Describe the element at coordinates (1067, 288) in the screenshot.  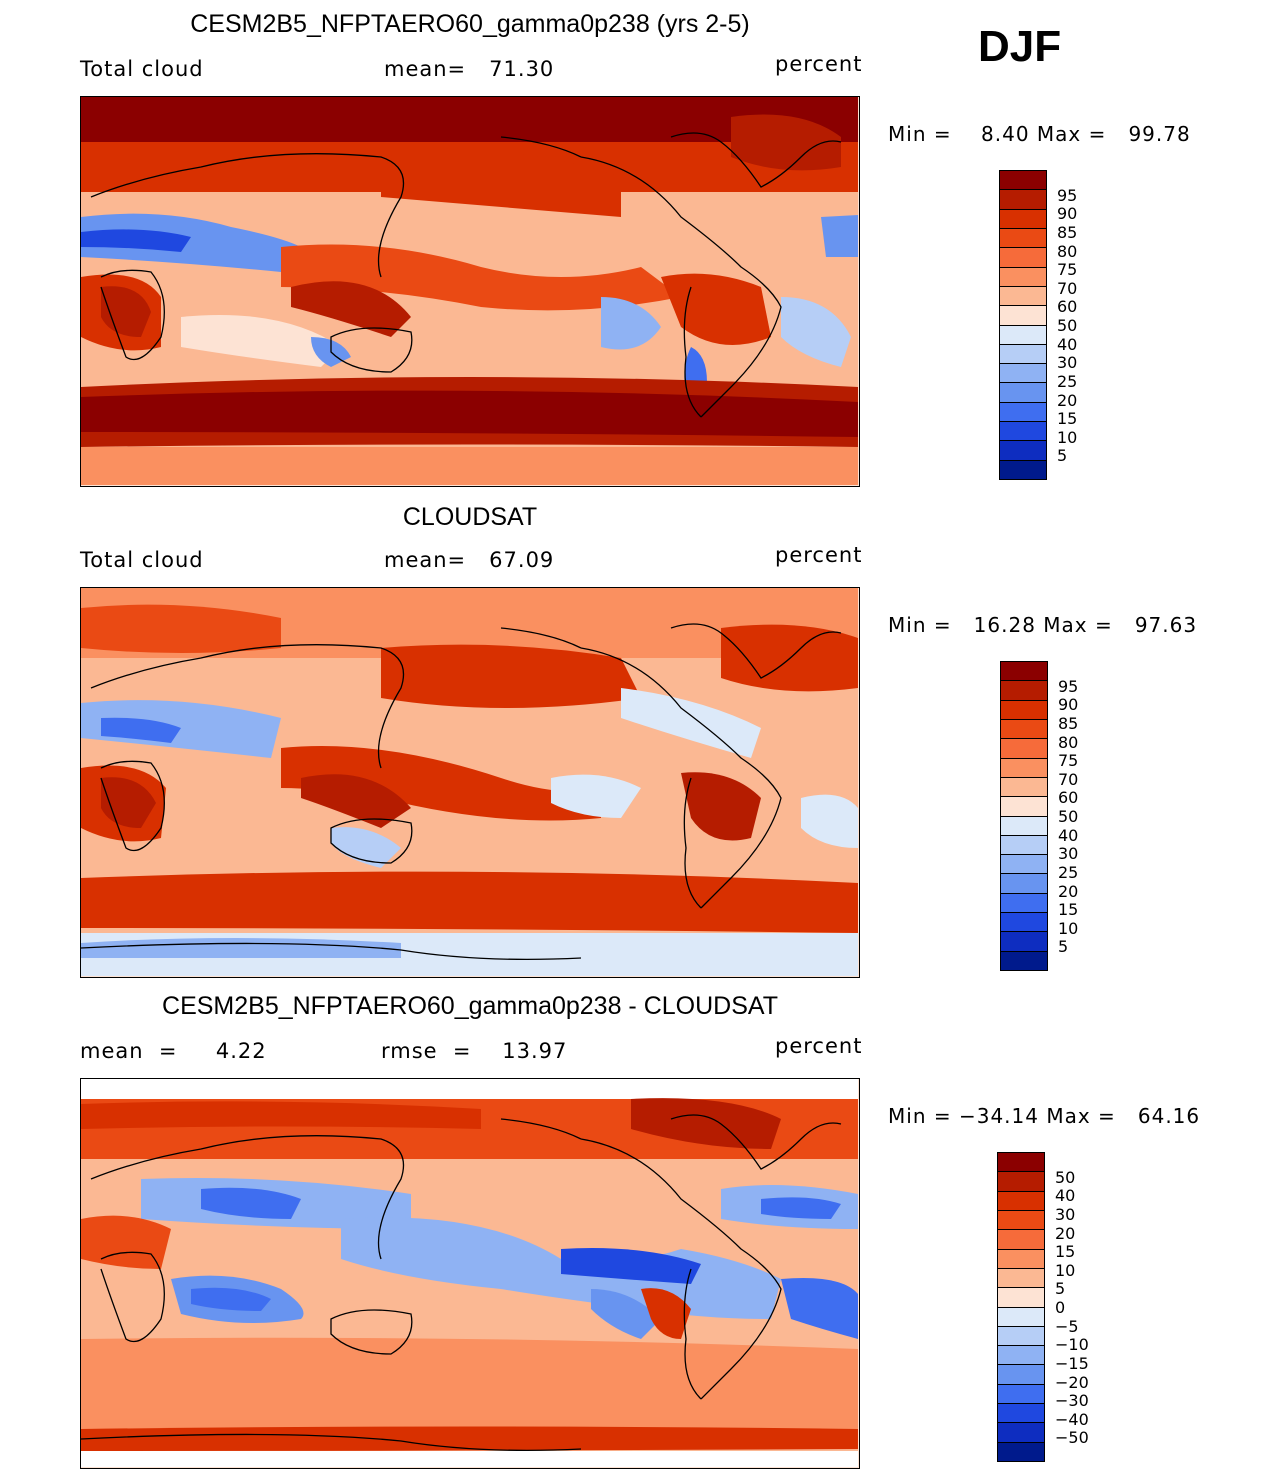
I see `colorbar-tick-label: 70` at that location.